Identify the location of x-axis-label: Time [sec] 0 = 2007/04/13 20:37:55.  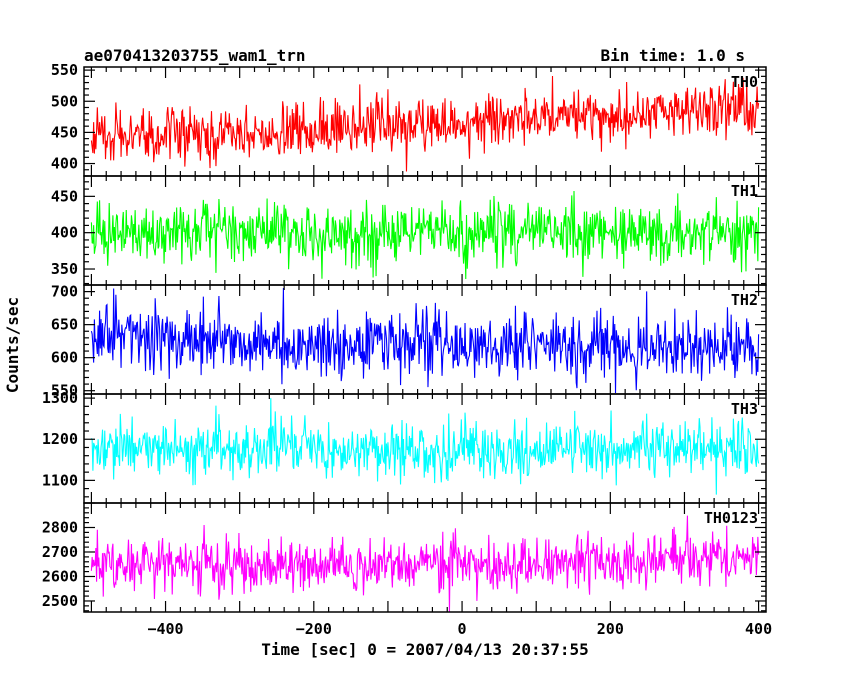
(425, 649).